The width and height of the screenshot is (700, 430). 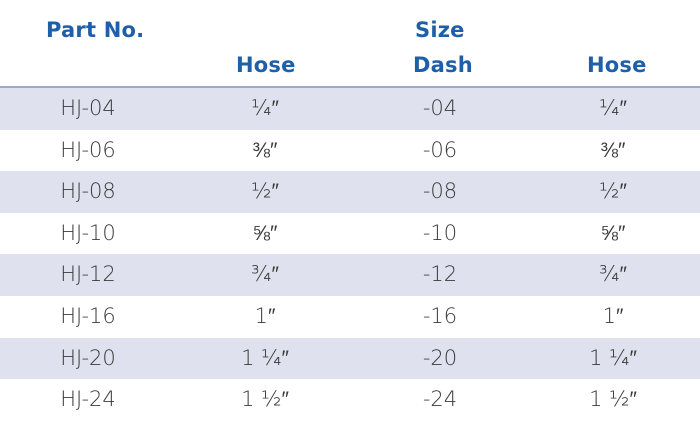 I want to click on hose-size-cell-2: 1″, so click(x=613, y=315).